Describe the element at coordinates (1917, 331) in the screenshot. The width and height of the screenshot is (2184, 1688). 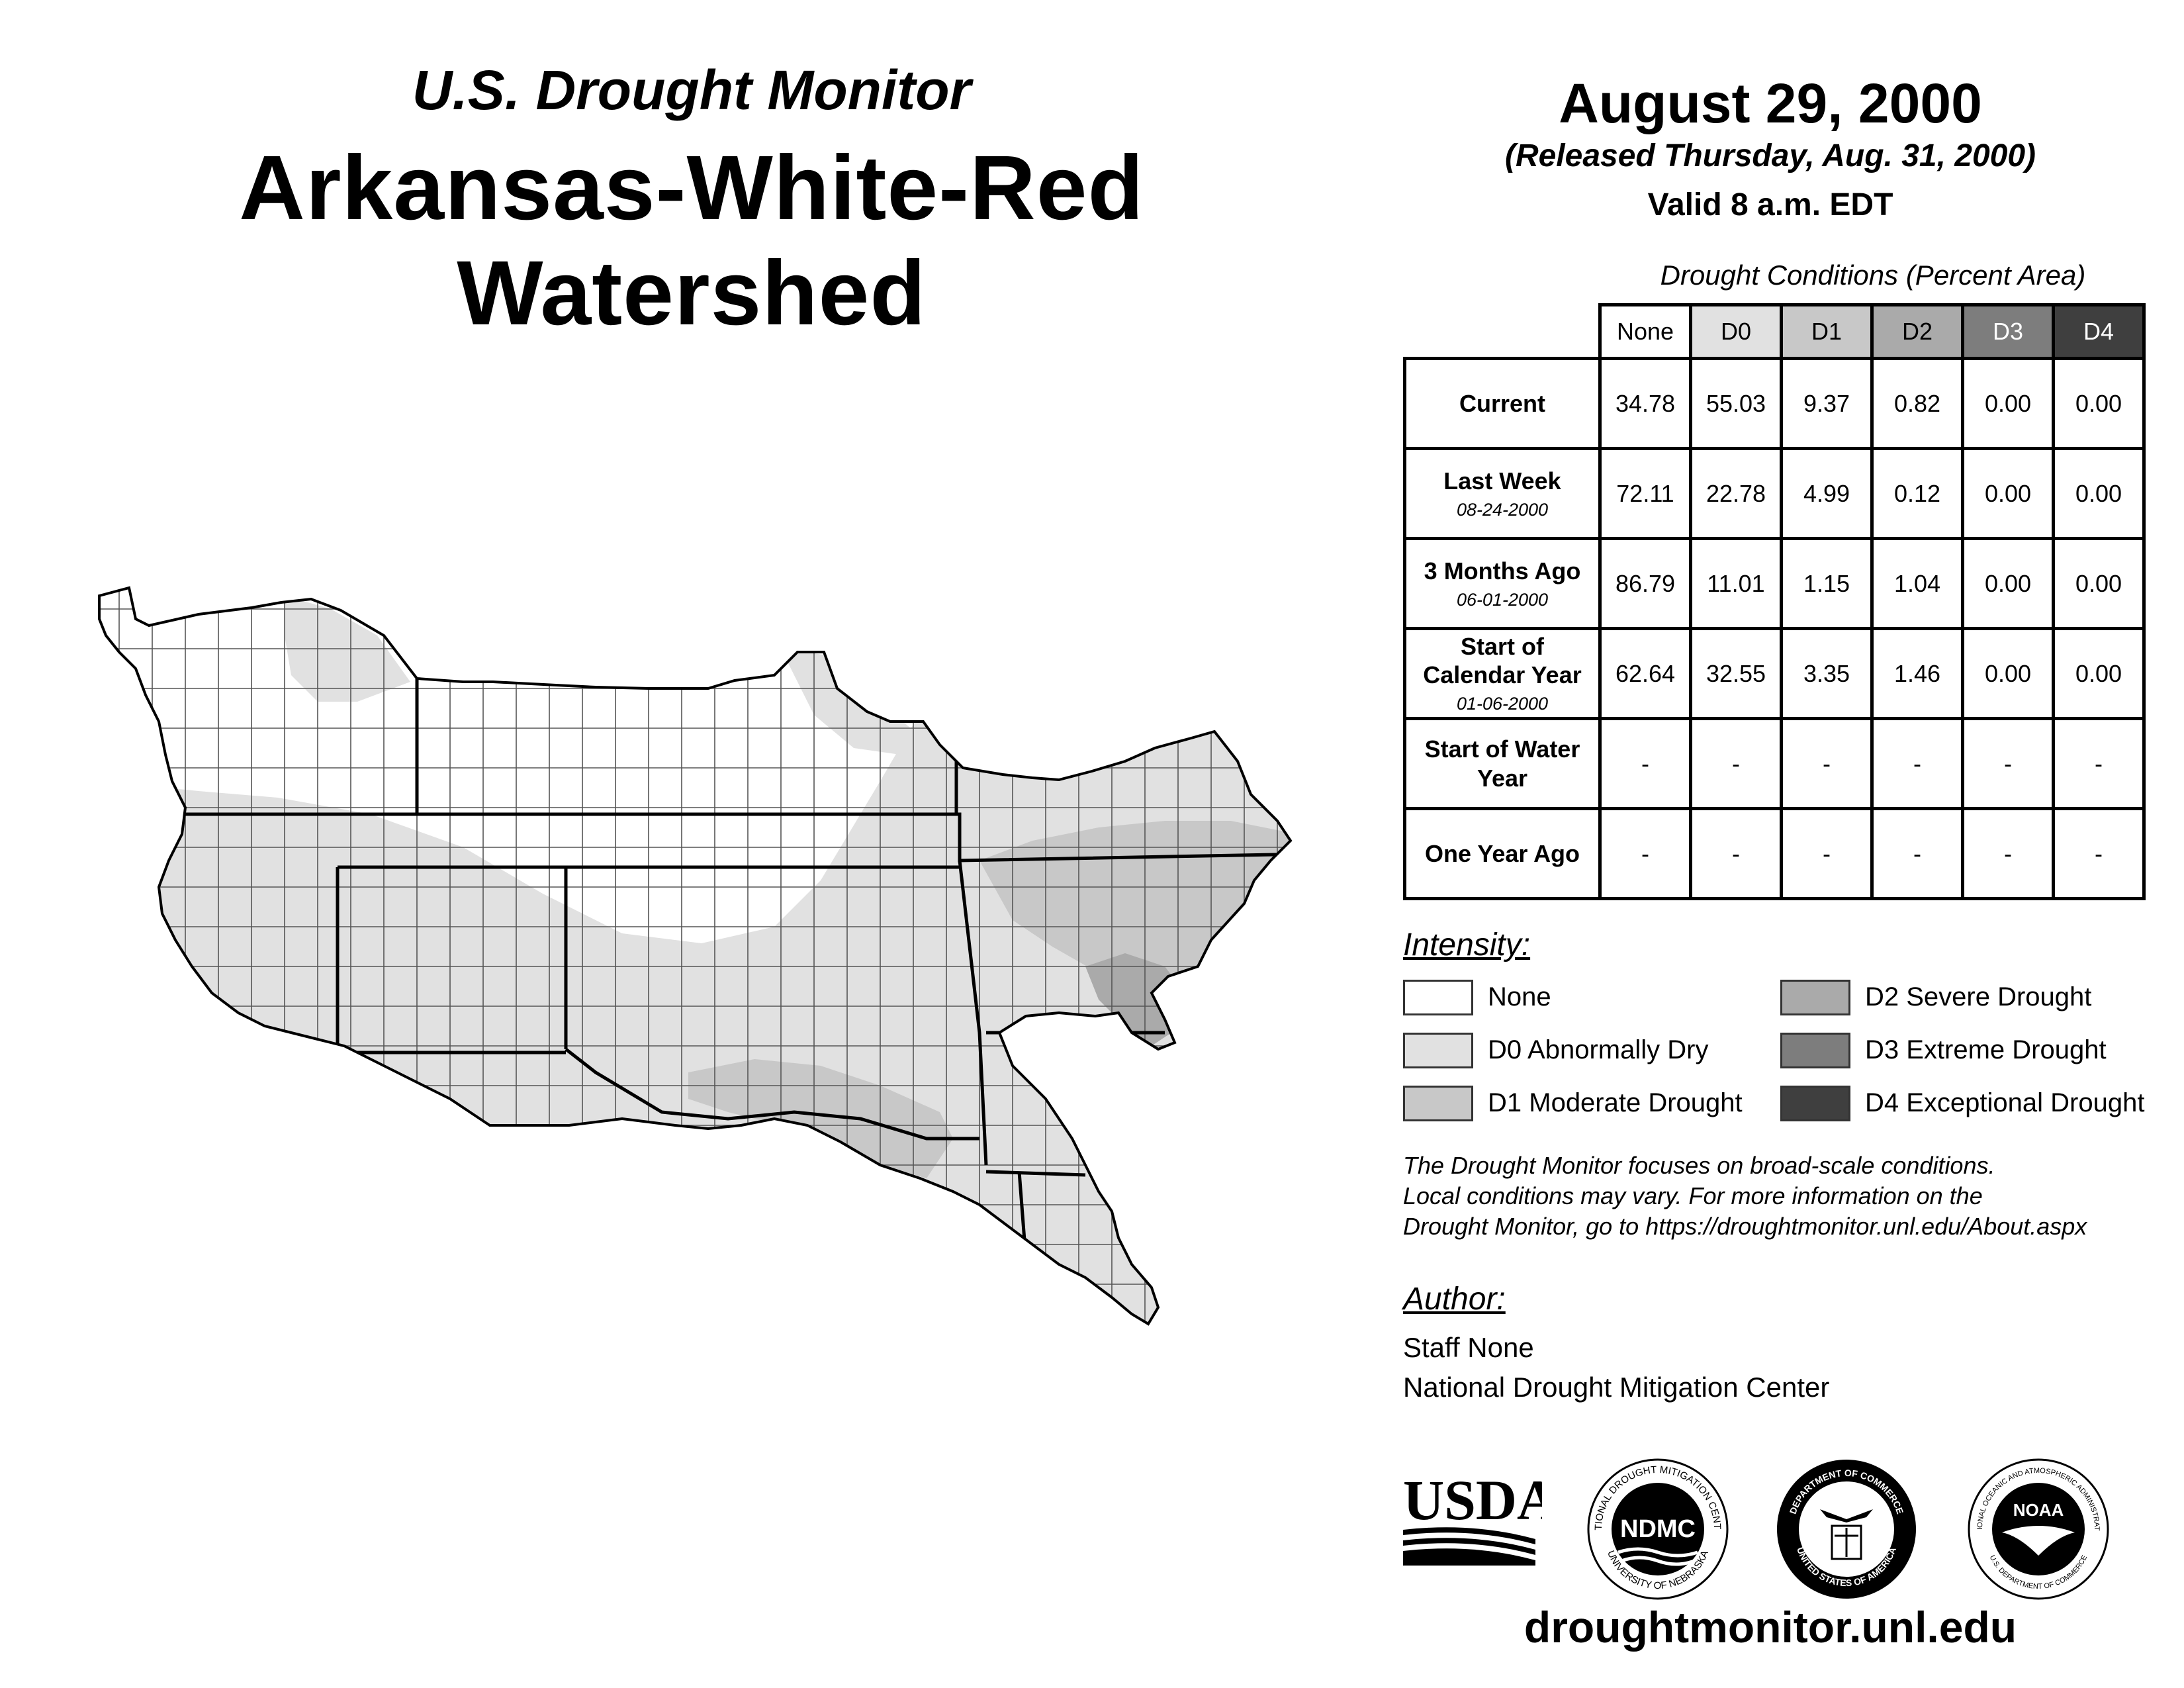
I see `col-header-d2: D2` at that location.